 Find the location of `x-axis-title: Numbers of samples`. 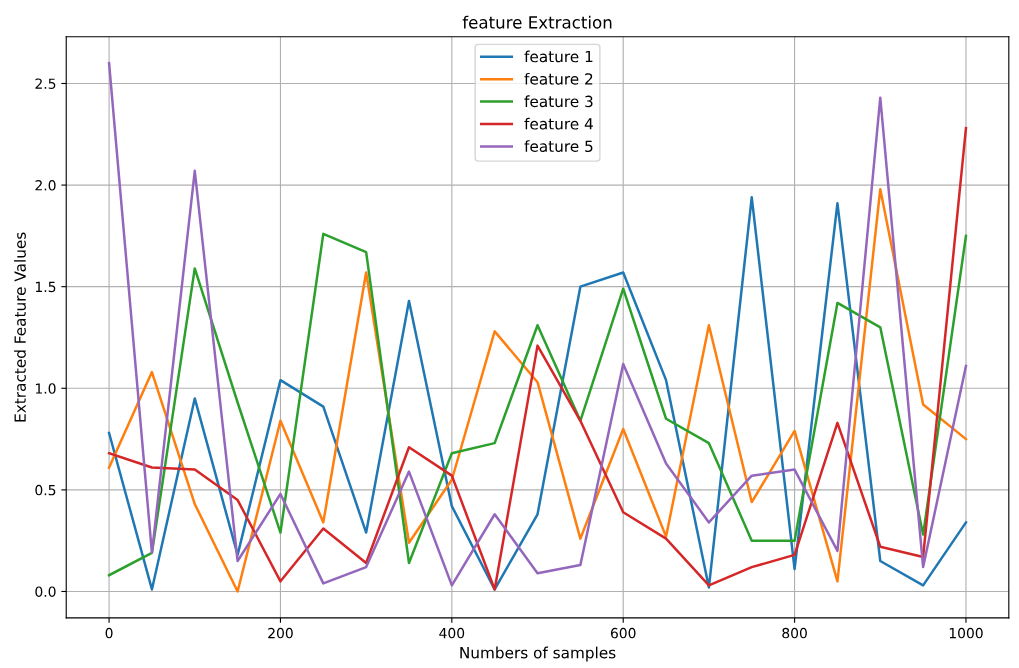

x-axis-title: Numbers of samples is located at coordinates (538, 654).